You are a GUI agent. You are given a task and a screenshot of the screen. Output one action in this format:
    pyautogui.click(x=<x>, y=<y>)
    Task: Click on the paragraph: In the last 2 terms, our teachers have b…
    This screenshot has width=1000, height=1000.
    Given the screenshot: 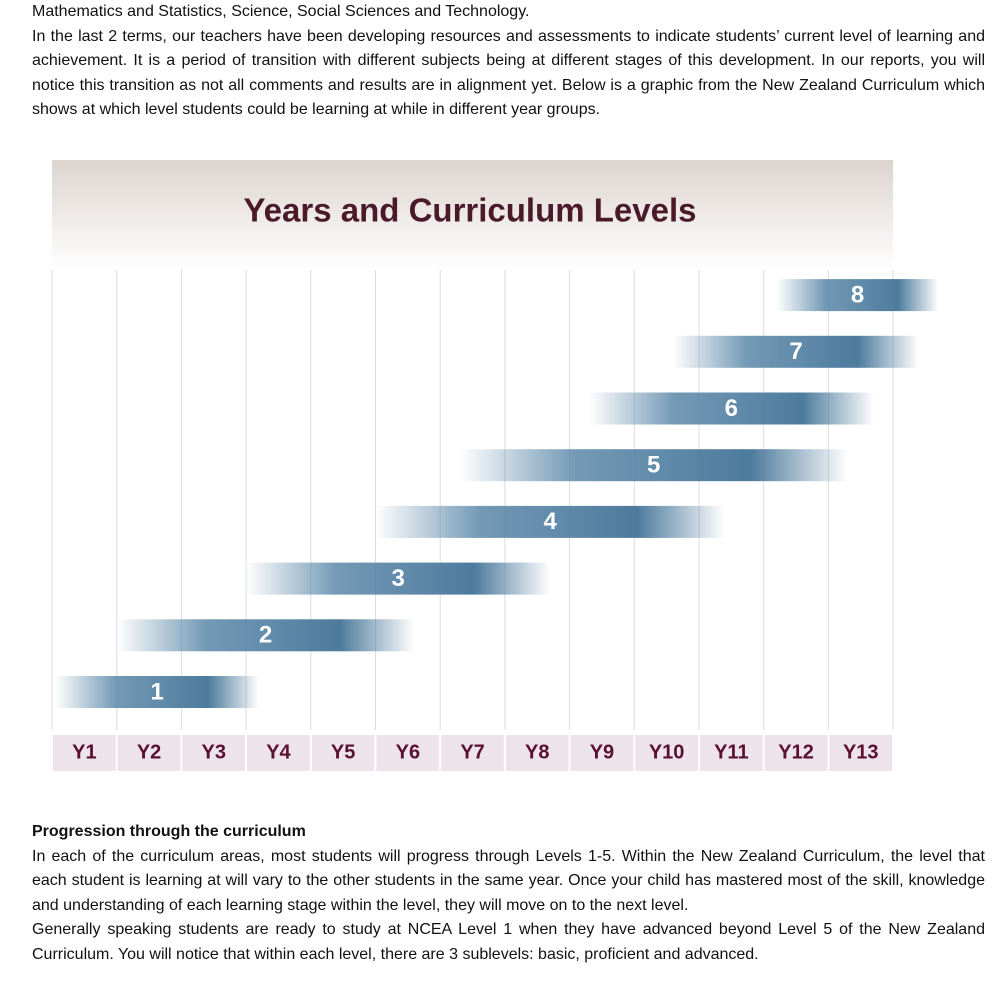 What is the action you would take?
    pyautogui.click(x=508, y=73)
    